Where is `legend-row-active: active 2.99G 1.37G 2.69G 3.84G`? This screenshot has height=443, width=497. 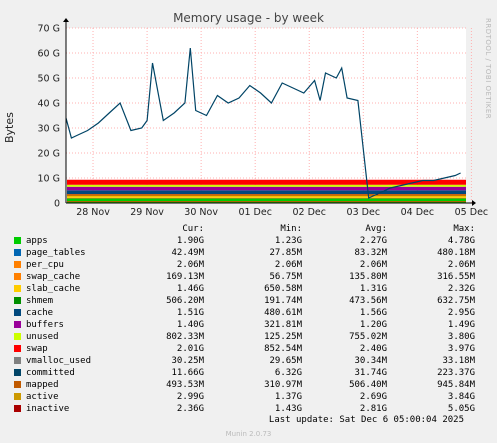
legend-row-active: active 2.99G 1.37G 2.69G 3.84G is located at coordinates (243, 397).